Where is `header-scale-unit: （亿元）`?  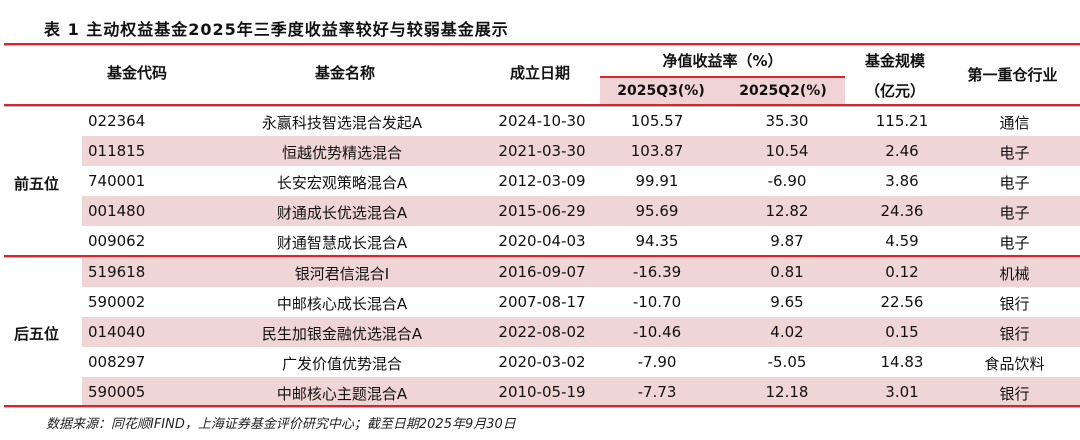
header-scale-unit: （亿元） is located at coordinates (894, 91).